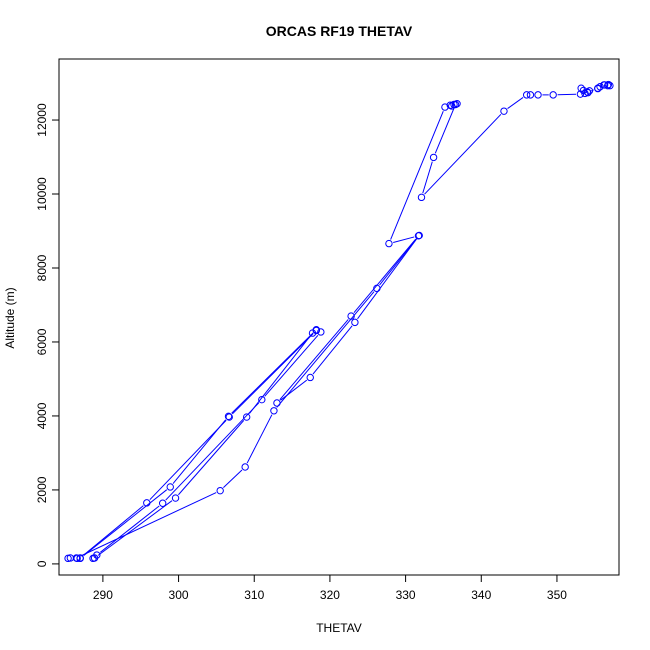 The image size is (650, 650). What do you see at coordinates (42, 341) in the screenshot?
I see `y-tick-label: 6000` at bounding box center [42, 341].